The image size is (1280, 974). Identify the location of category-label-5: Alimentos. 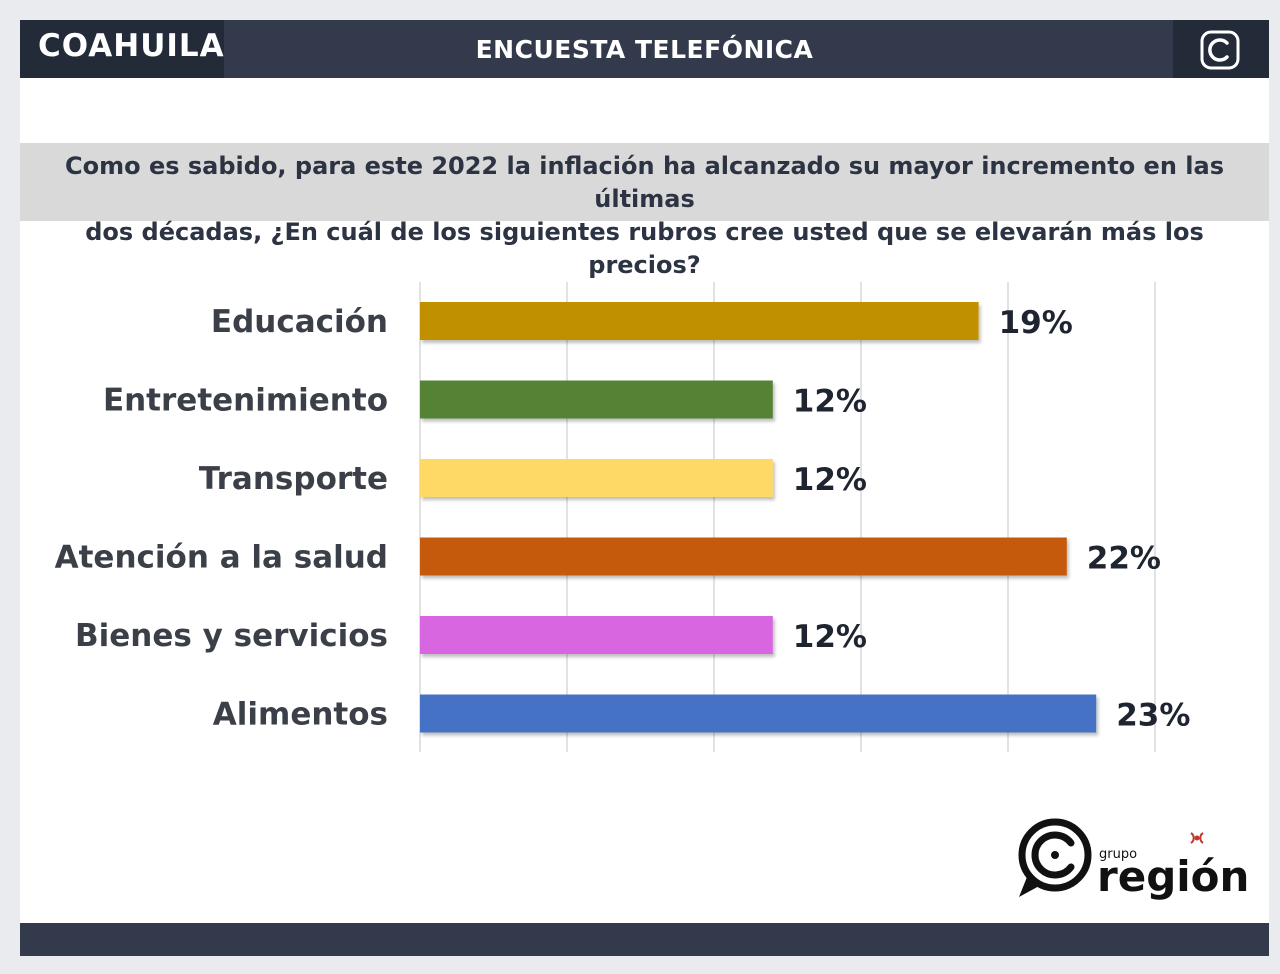
(300, 715).